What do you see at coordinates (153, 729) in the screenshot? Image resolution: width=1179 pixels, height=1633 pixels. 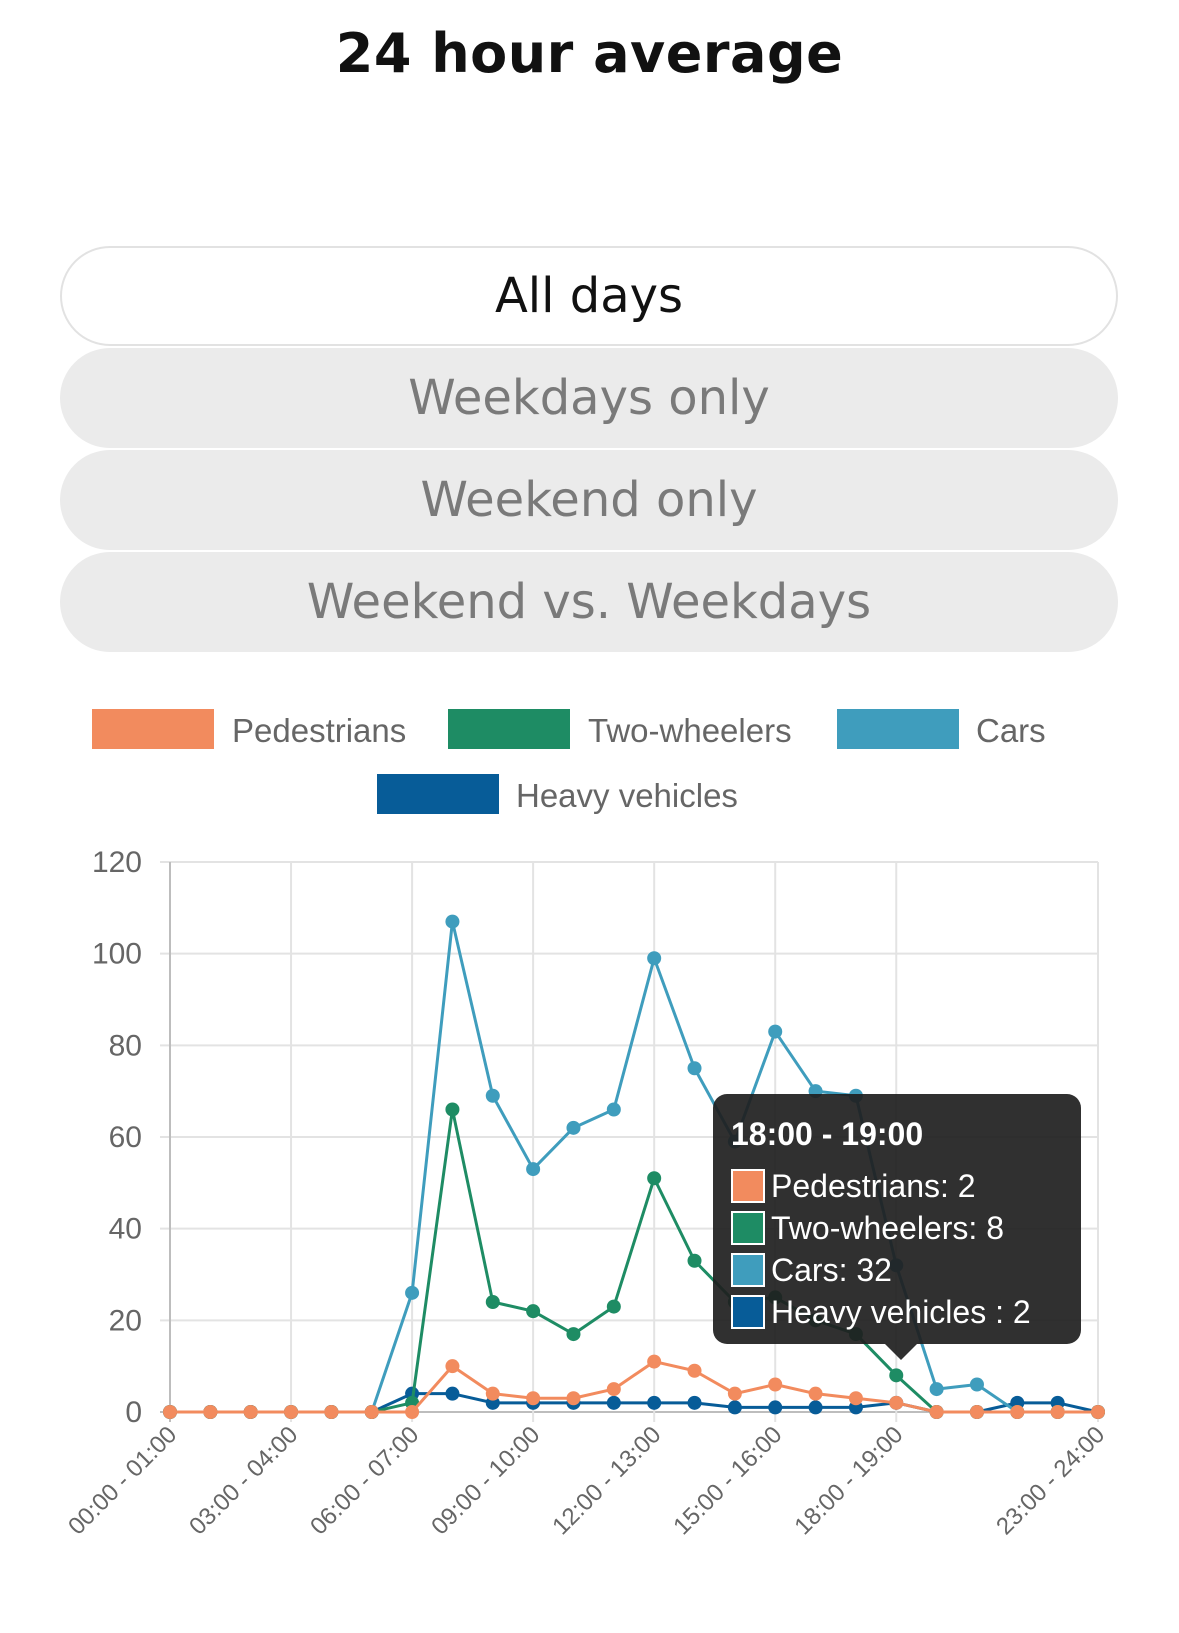 I see `legend-swatch-pedestrians` at bounding box center [153, 729].